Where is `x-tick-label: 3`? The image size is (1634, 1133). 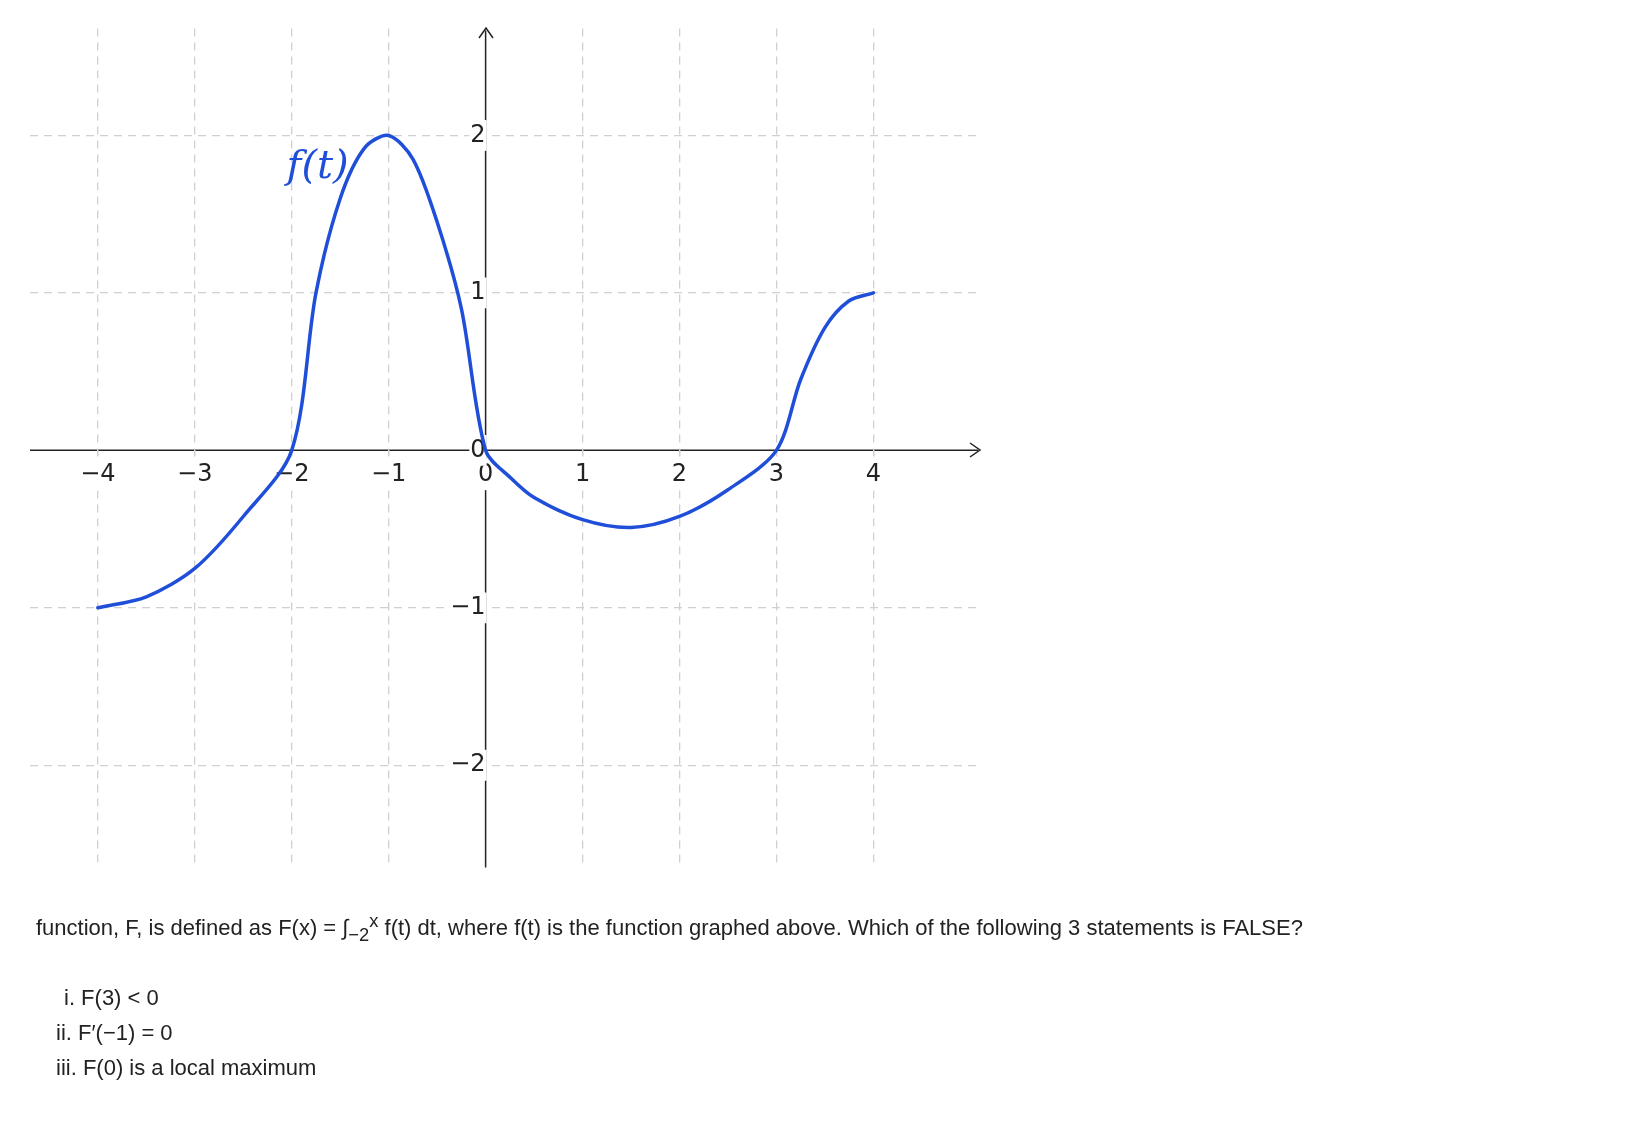
x-tick-label: 3 is located at coordinates (776, 473).